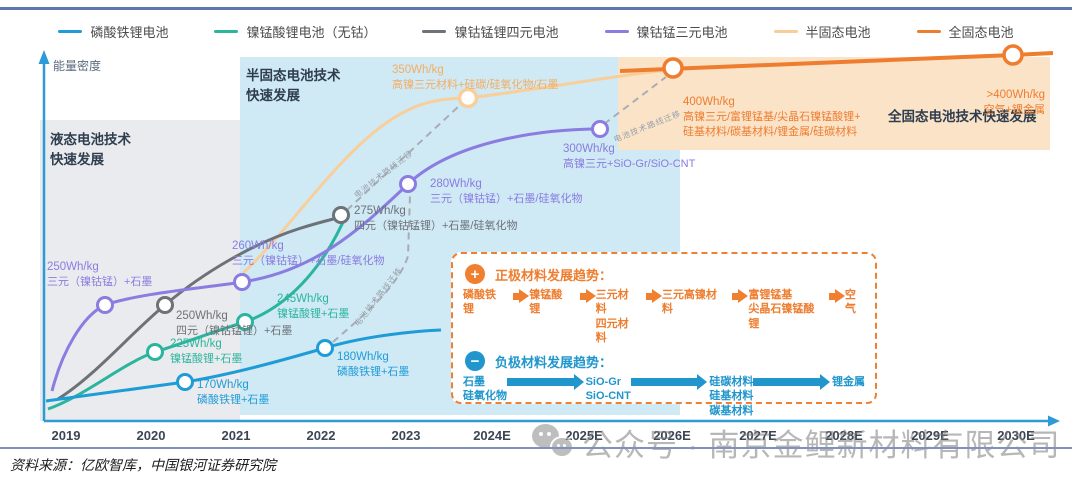  Describe the element at coordinates (129, 32) in the screenshot. I see `legend-label: 磷酸铁锂电池` at that location.